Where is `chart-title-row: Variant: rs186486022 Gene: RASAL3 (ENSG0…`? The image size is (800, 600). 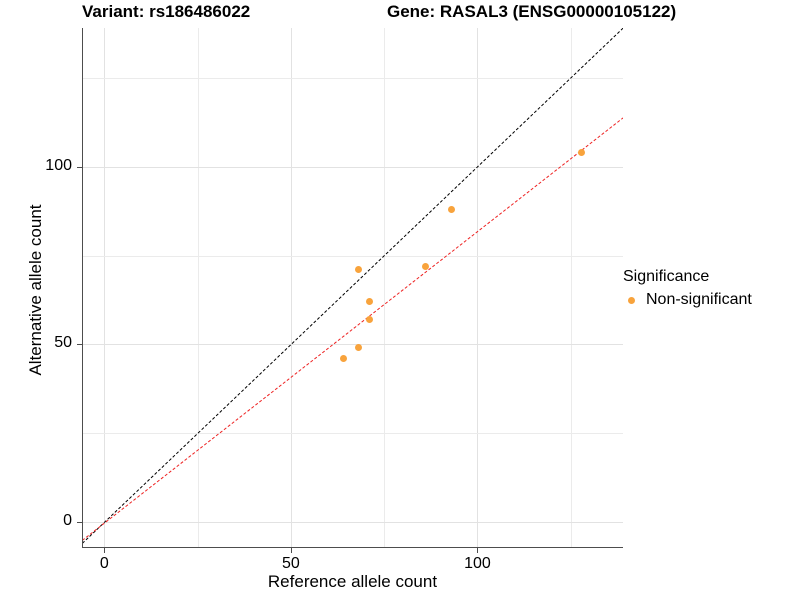 chart-title-row: Variant: rs186486022 Gene: RASAL3 (ENSG0… is located at coordinates (402, 15).